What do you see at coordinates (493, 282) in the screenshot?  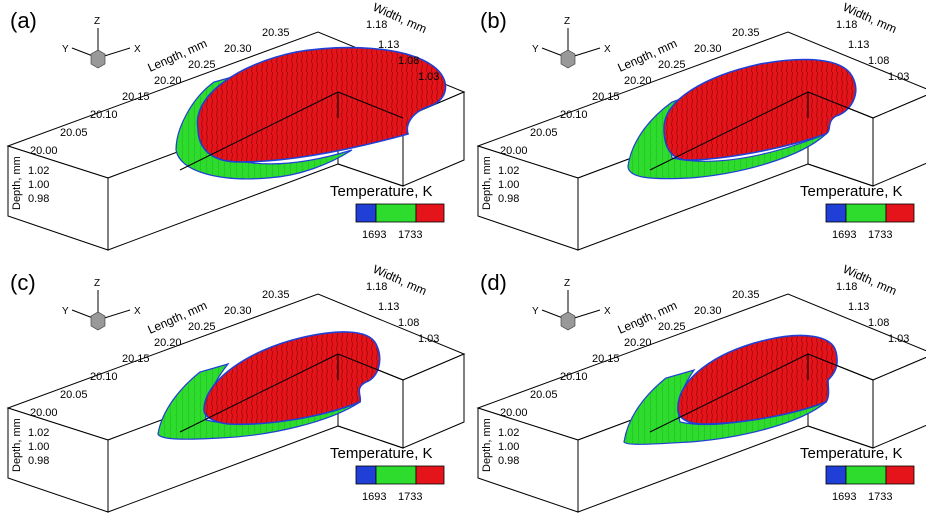 I see `panel-label: (d)` at bounding box center [493, 282].